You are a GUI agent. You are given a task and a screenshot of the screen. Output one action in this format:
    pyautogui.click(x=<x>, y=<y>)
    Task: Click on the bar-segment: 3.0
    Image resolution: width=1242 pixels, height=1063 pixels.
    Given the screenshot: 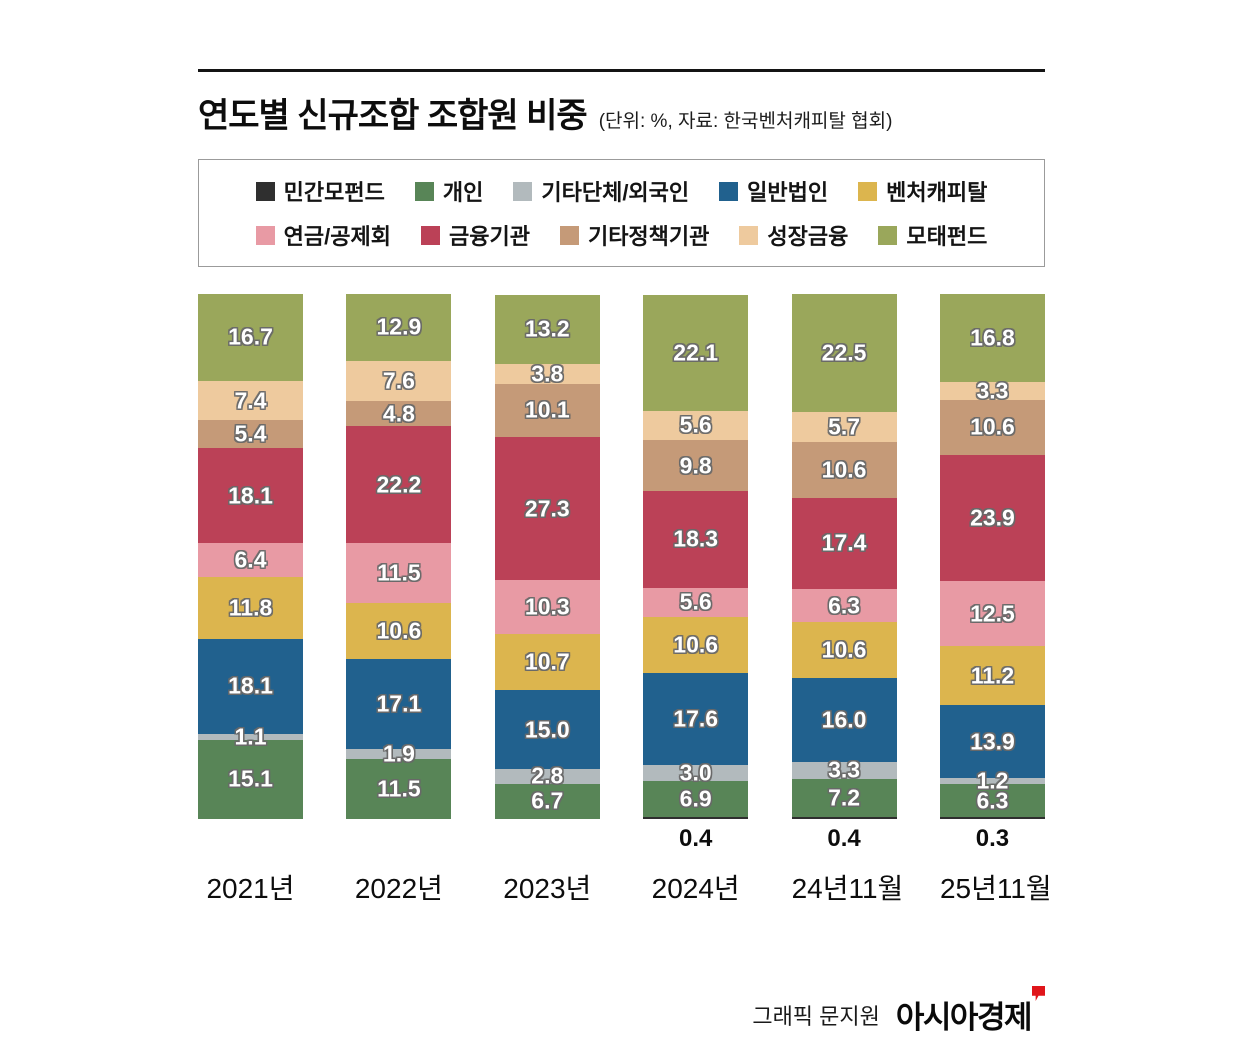 What is the action you would take?
    pyautogui.click(x=696, y=772)
    